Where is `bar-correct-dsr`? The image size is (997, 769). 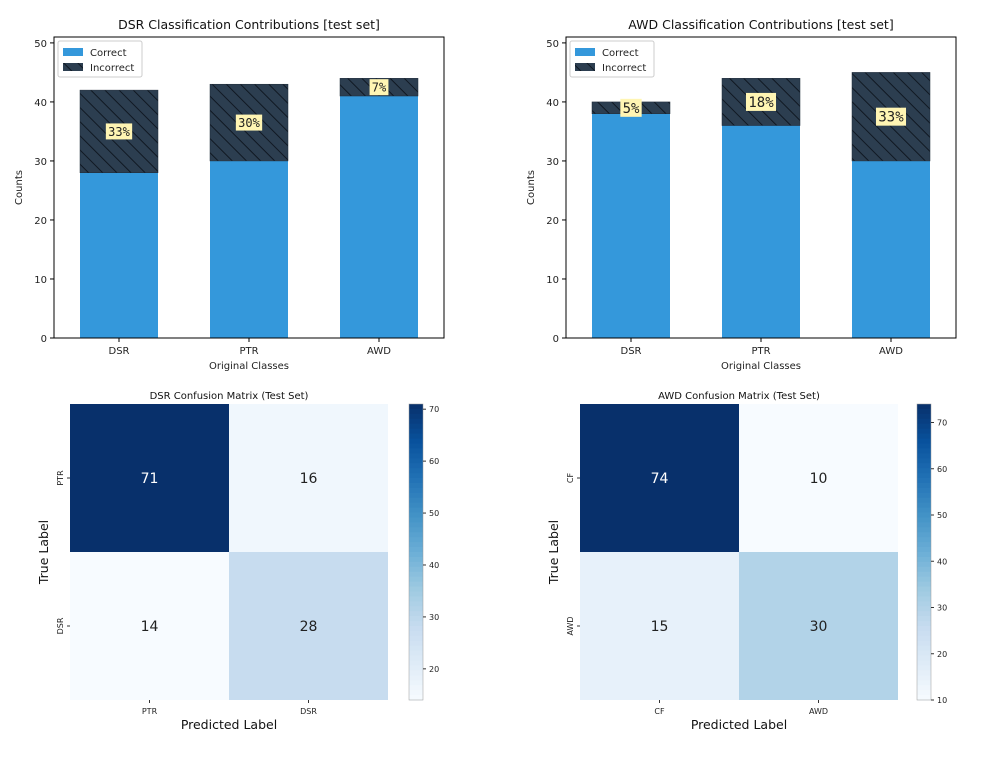
bar-correct-dsr is located at coordinates (119, 255).